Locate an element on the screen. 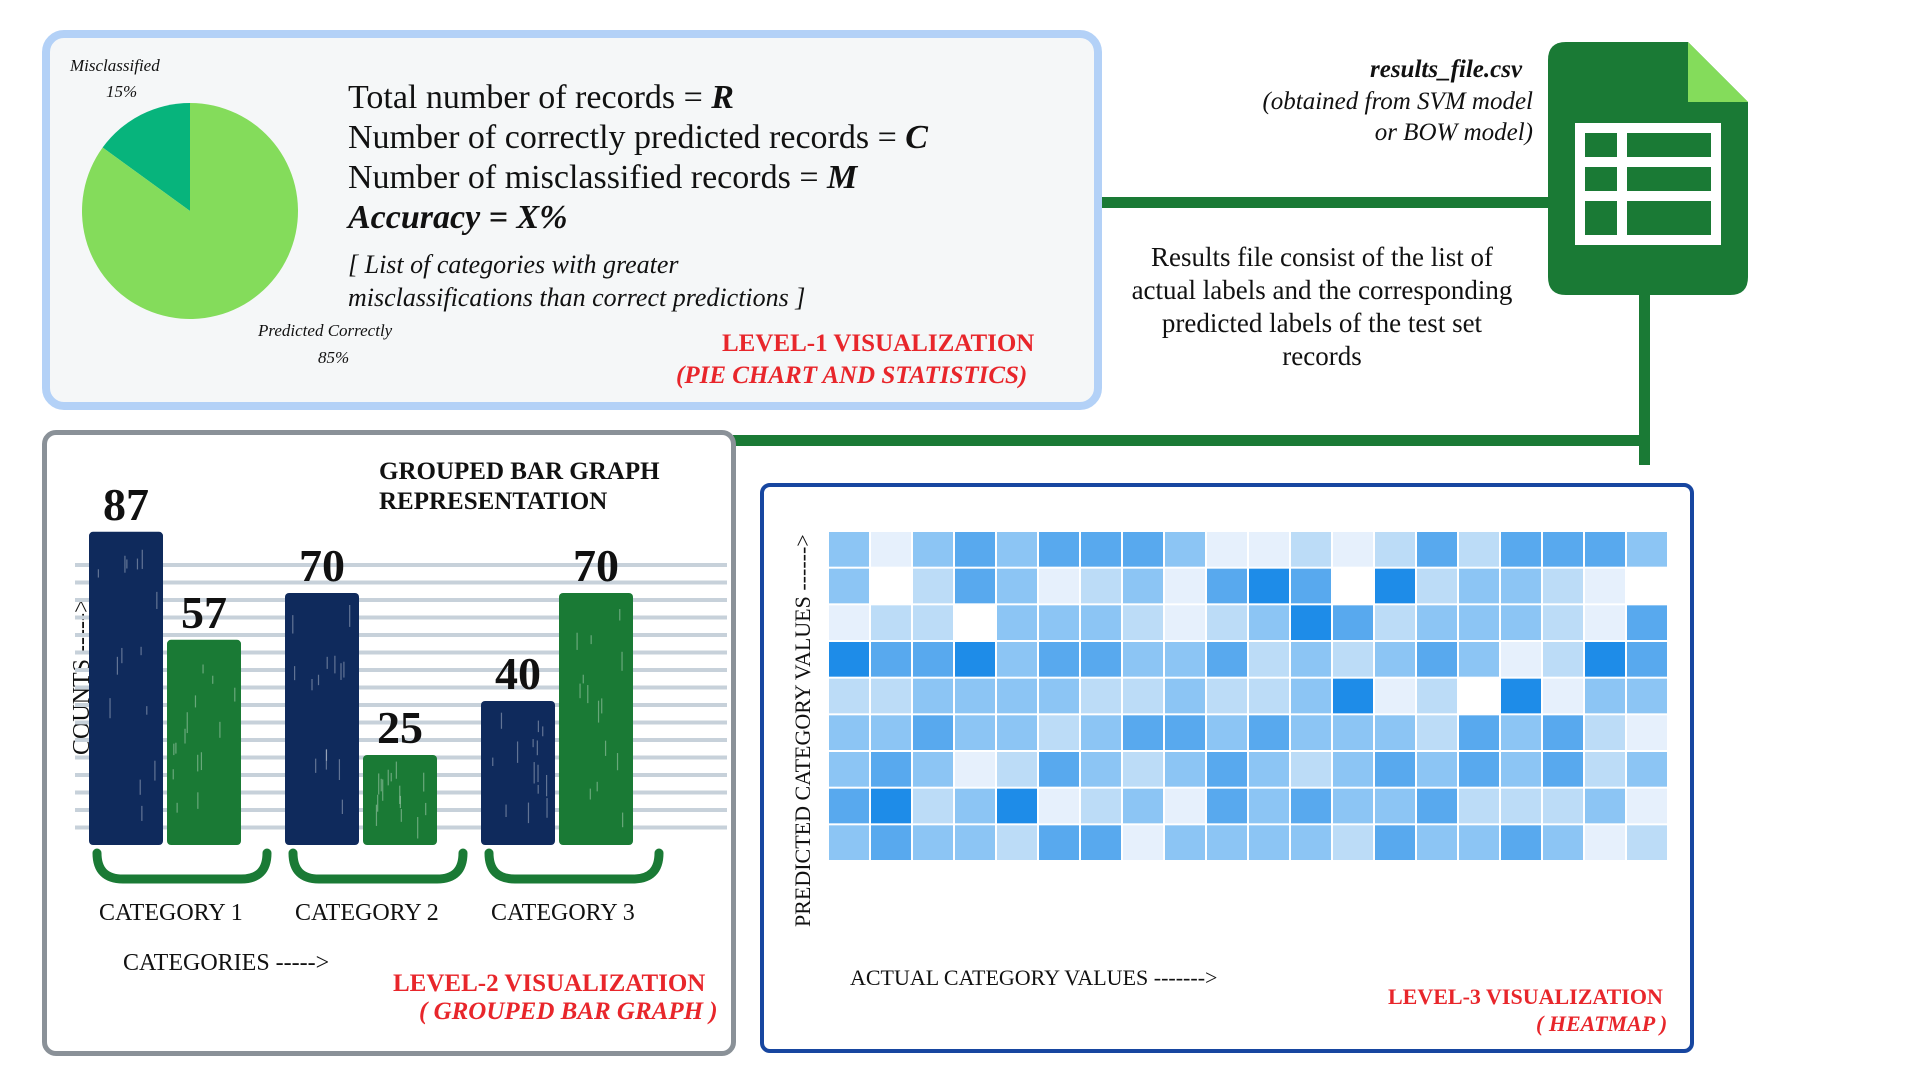 Image resolution: width=1920 pixels, height=1080 pixels. spreadsheet-icon-fold is located at coordinates (1718, 72).